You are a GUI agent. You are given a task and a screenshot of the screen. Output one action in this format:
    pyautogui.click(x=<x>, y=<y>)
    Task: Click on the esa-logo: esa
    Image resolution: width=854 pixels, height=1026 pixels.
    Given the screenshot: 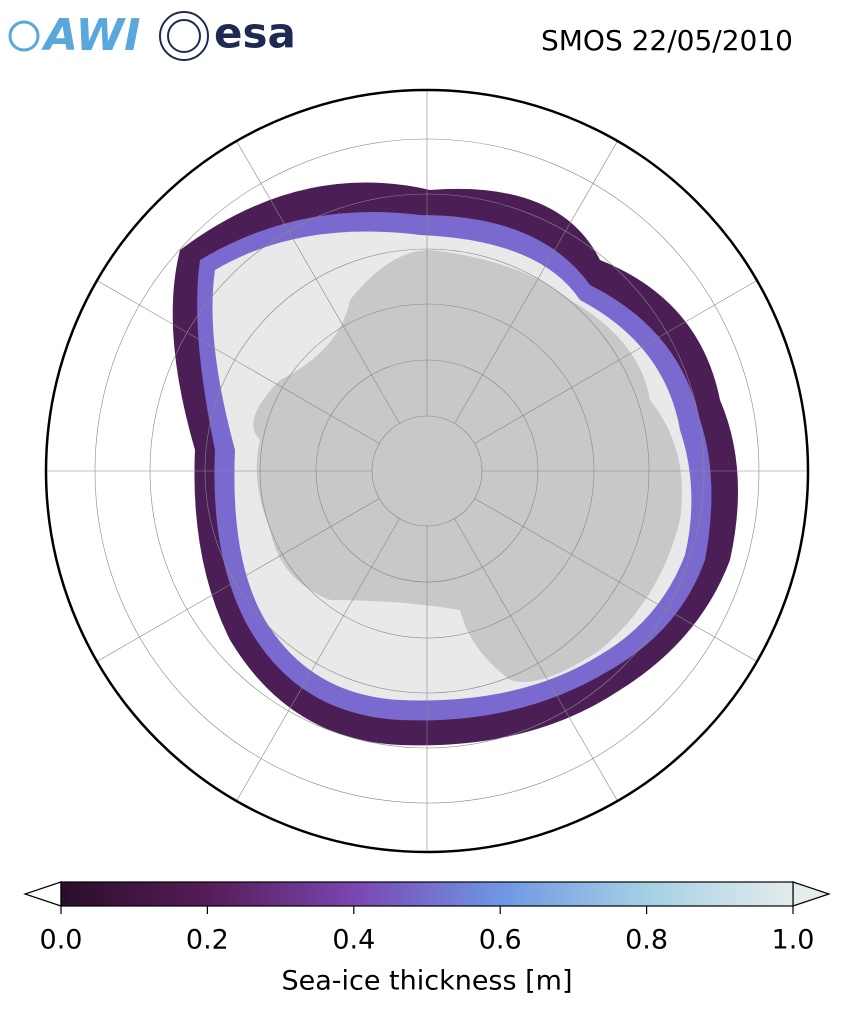 What is the action you would take?
    pyautogui.click(x=227, y=35)
    